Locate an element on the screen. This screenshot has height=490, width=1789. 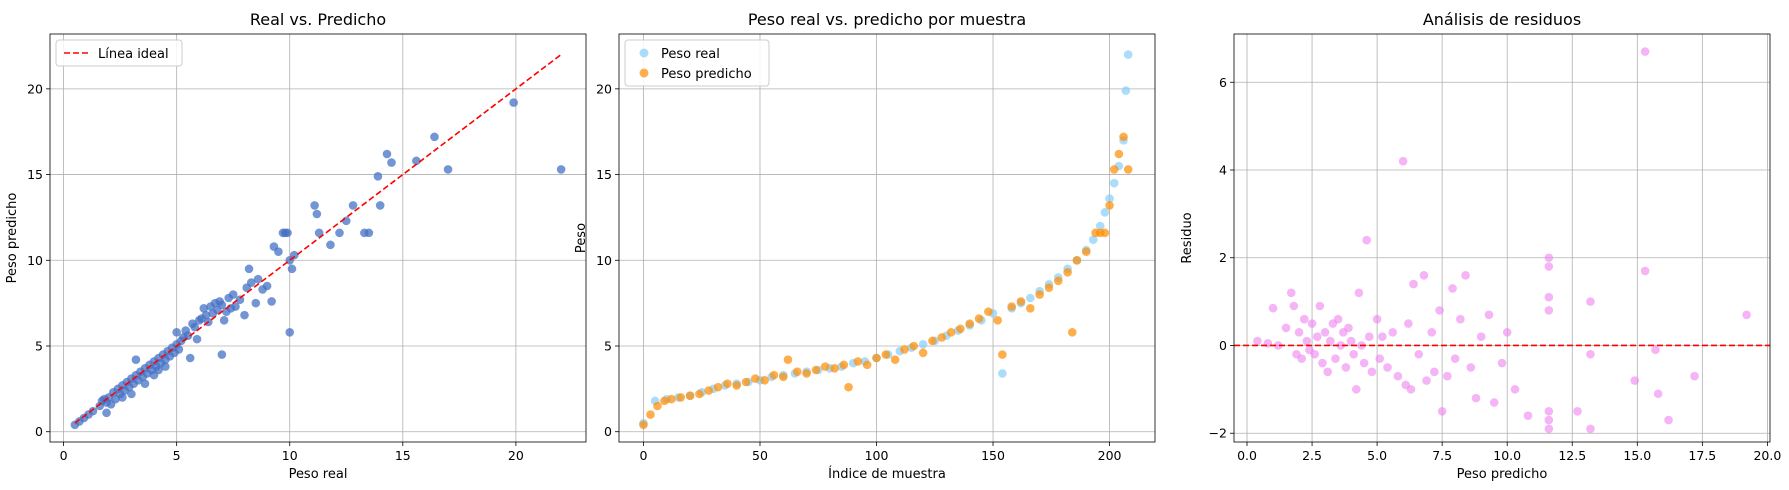
x-tick-label: 15 is located at coordinates (403, 455).